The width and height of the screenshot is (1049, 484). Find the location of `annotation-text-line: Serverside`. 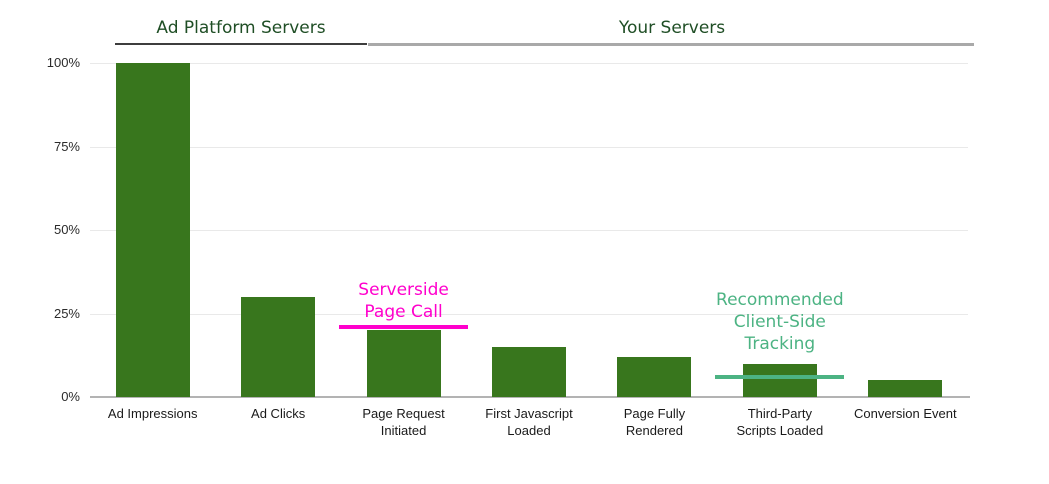

annotation-text-line: Serverside is located at coordinates (403, 290).